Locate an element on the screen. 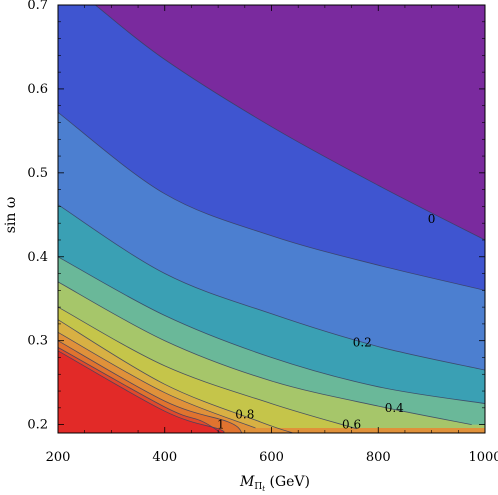  contour-label-0: 0 is located at coordinates (432, 219).